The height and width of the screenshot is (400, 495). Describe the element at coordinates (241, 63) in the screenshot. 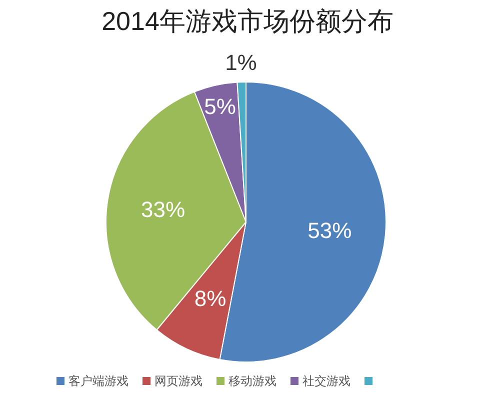

I see `data-label: 1%` at that location.